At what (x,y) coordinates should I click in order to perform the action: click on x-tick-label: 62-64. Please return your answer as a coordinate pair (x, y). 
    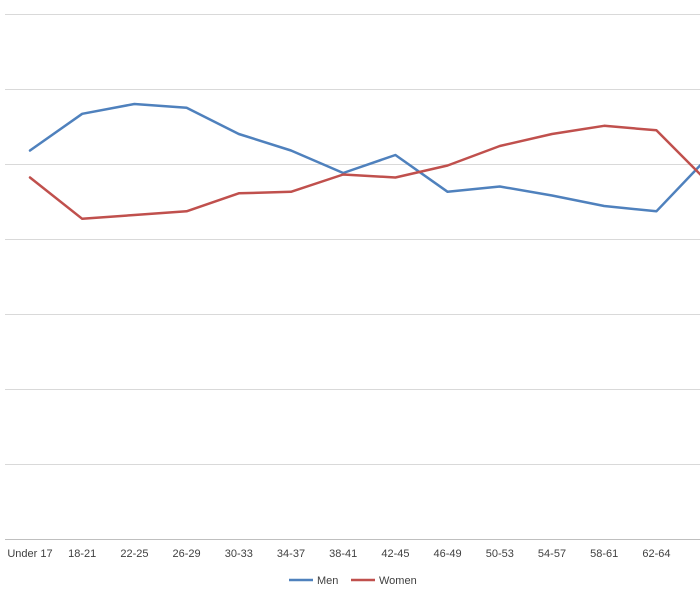
    Looking at the image, I should click on (656, 554).